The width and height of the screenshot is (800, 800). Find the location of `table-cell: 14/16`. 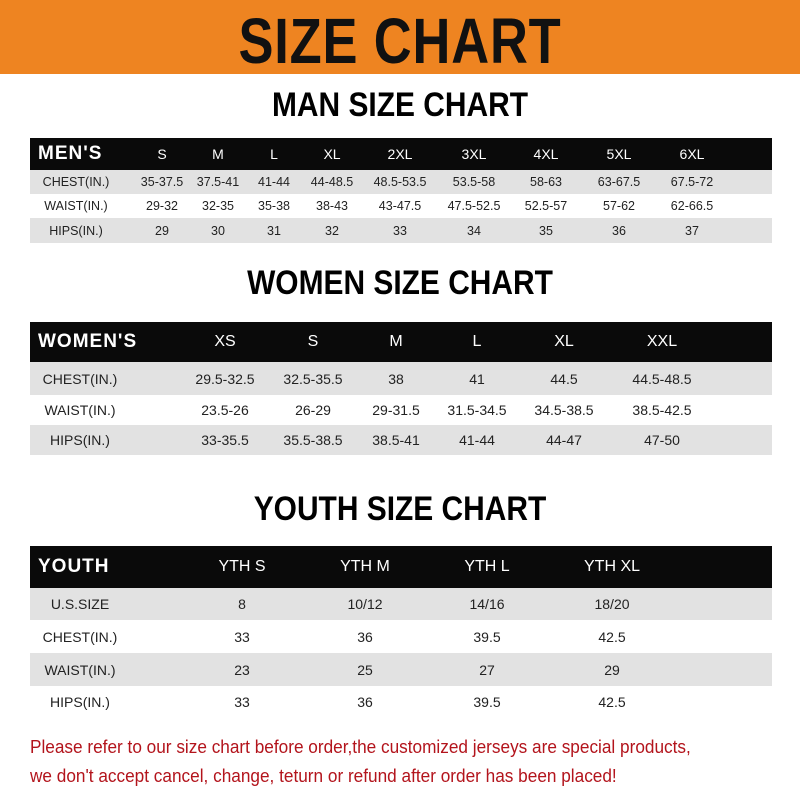

table-cell: 14/16 is located at coordinates (487, 604).